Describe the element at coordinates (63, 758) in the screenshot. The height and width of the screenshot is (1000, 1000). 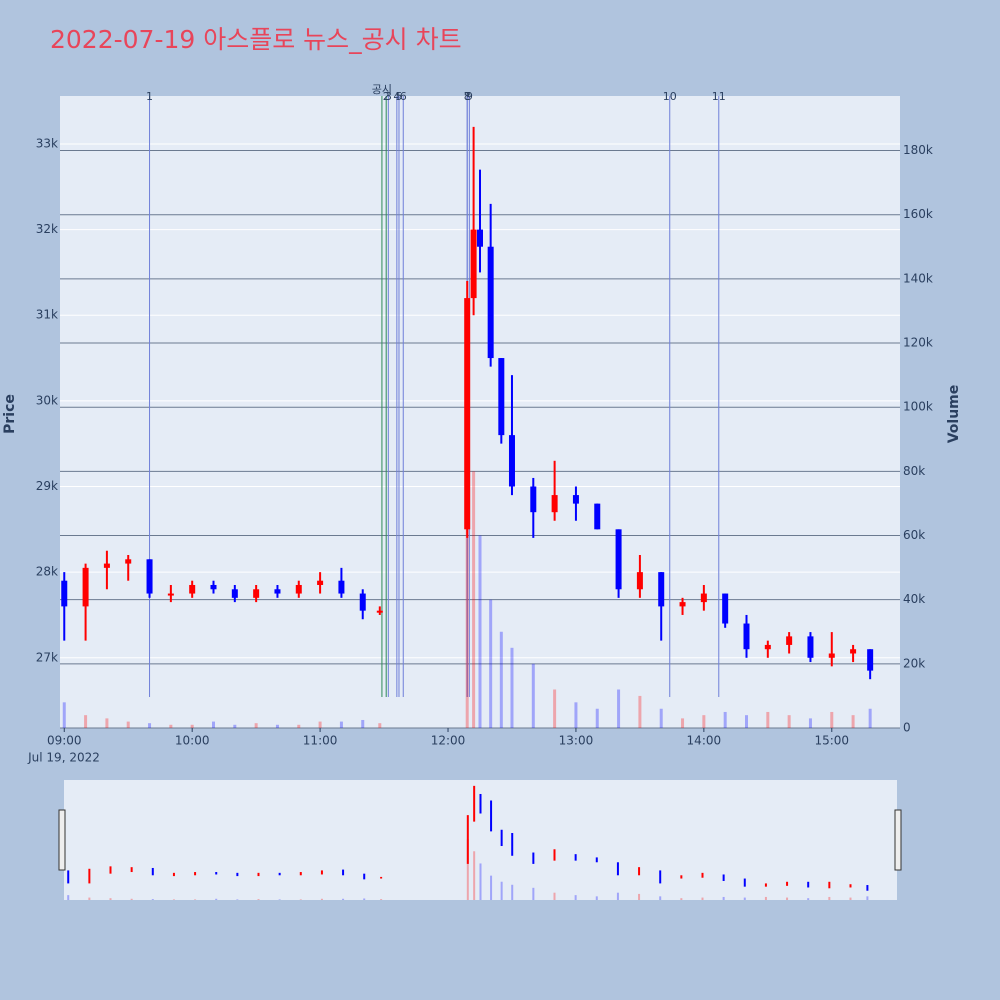
I see `x-date-label: Jul 19, 2022` at that location.